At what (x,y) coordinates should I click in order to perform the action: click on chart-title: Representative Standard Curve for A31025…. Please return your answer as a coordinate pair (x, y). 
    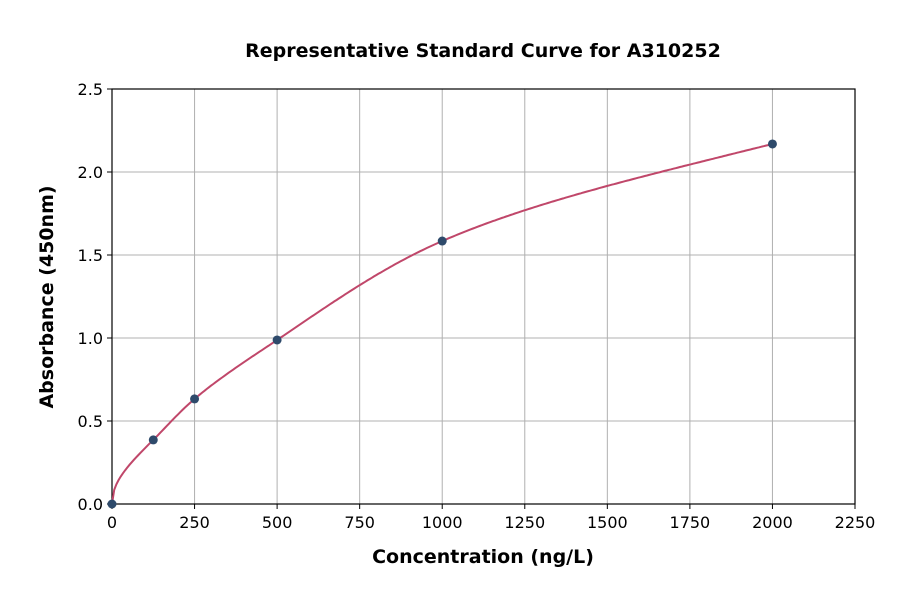
    Looking at the image, I should click on (483, 51).